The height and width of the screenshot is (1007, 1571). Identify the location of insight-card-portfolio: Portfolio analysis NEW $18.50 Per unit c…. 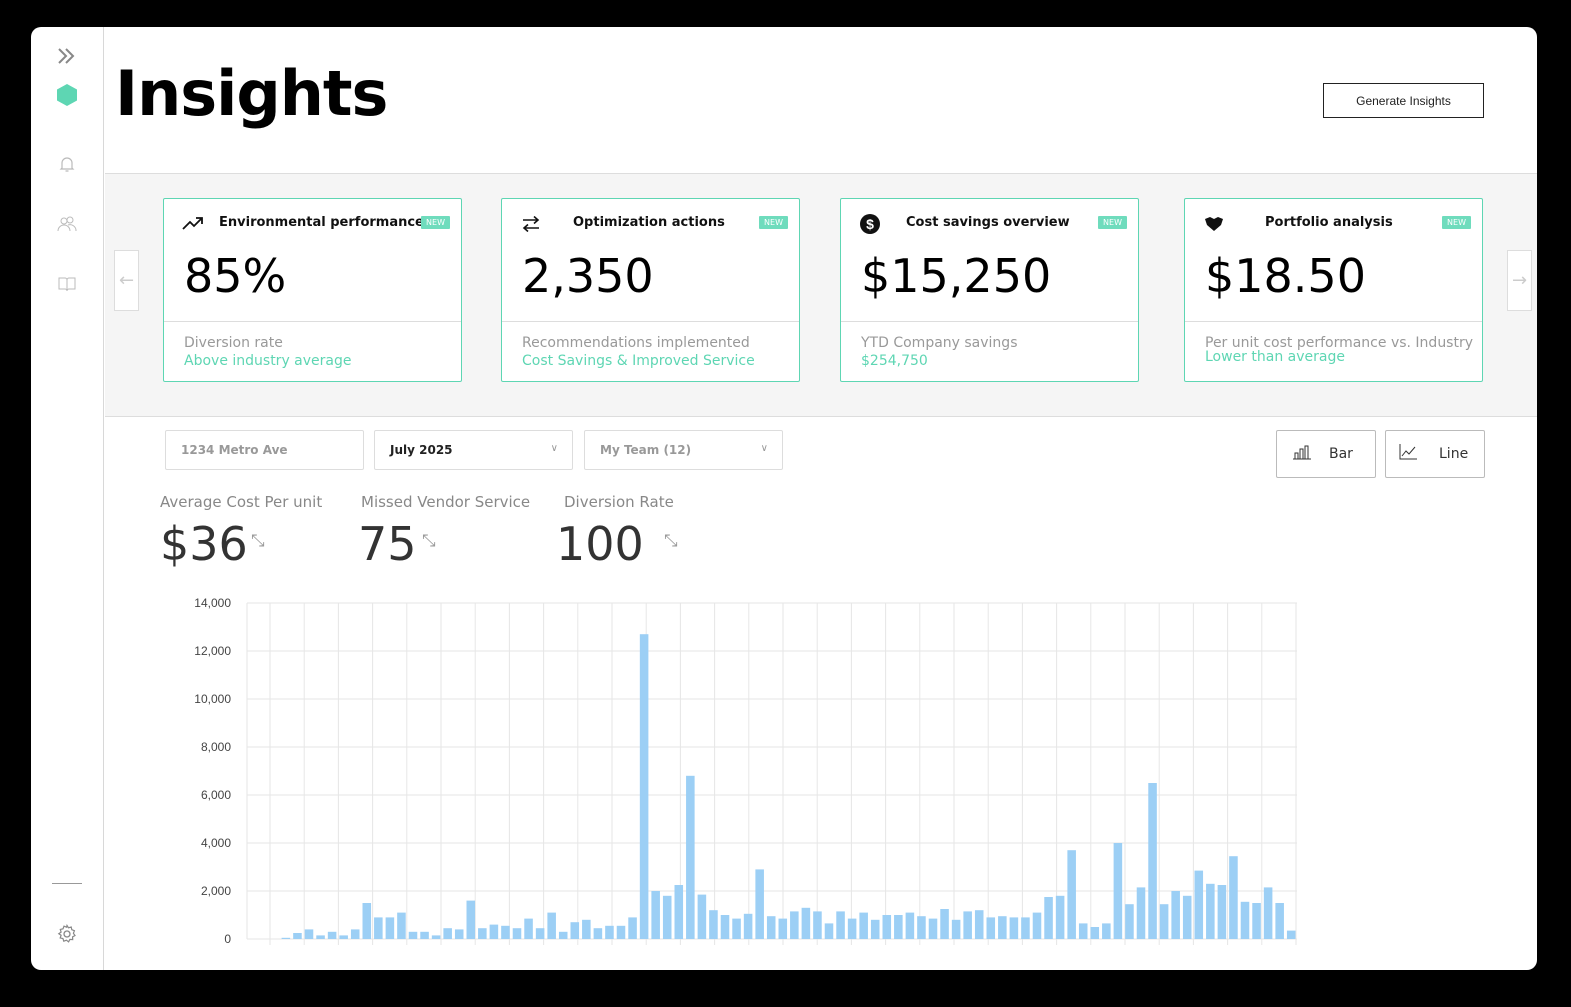
(1333, 290).